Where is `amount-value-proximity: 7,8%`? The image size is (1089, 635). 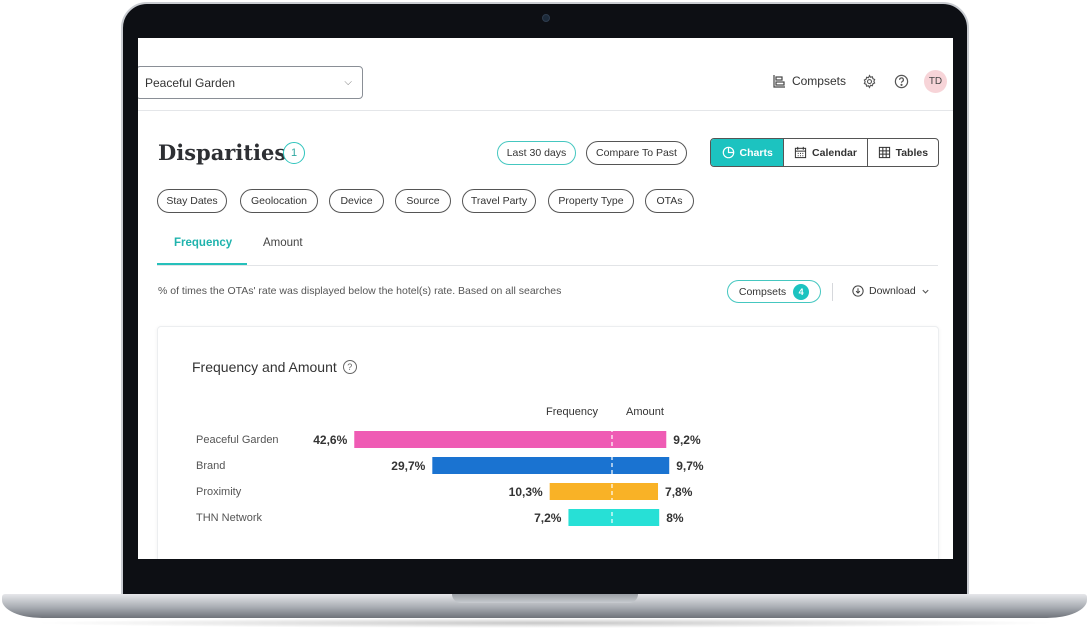
amount-value-proximity: 7,8% is located at coordinates (679, 492).